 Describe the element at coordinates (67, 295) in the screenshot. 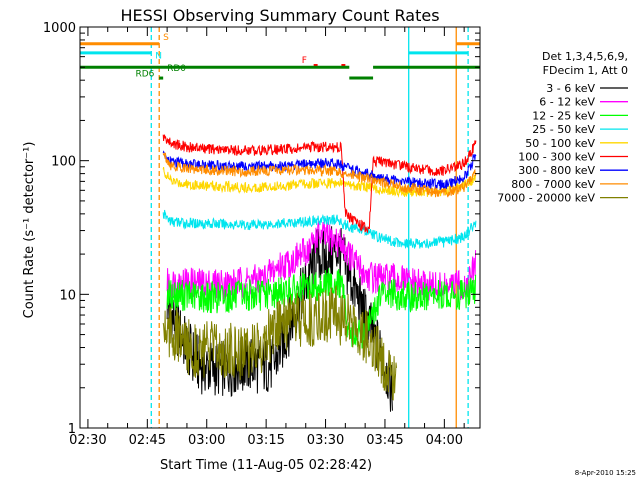

I see `y-tick-label-10: 10` at that location.